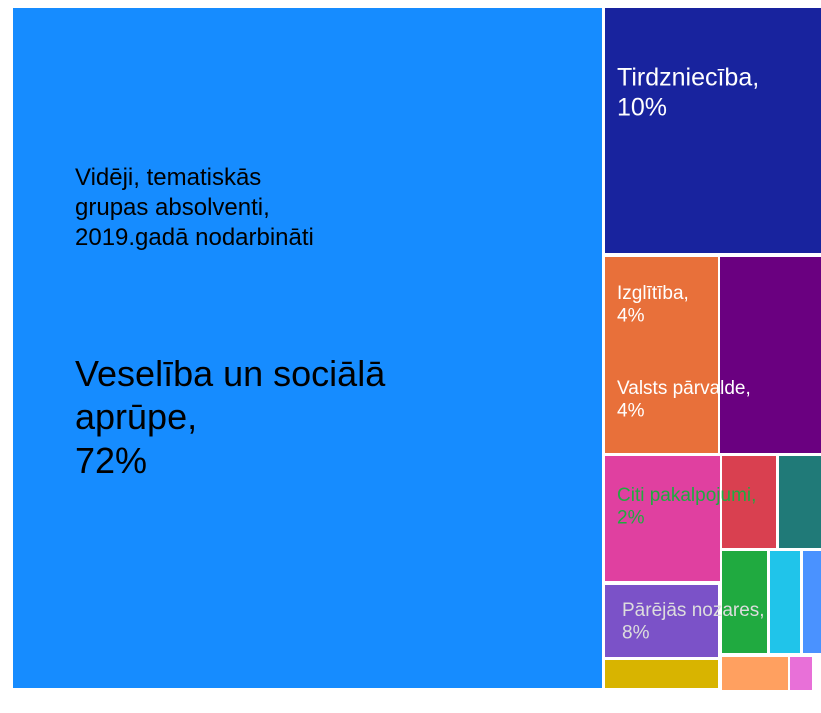  I want to click on annotation-line: 2019.gadā nodarbināti, so click(194, 237).